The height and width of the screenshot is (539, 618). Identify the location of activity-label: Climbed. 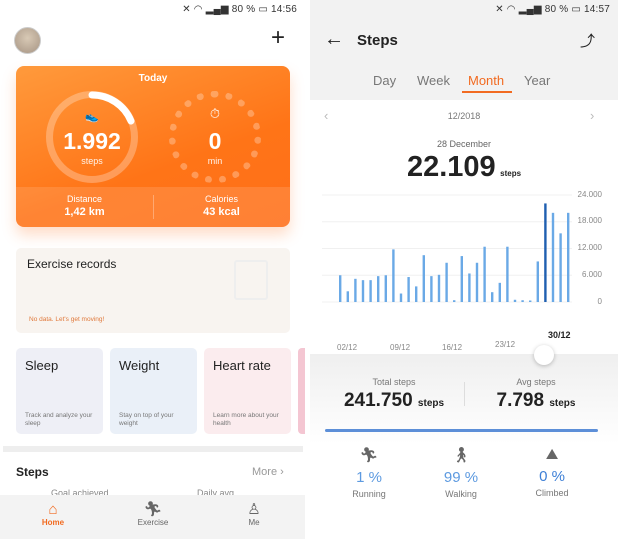
(552, 493).